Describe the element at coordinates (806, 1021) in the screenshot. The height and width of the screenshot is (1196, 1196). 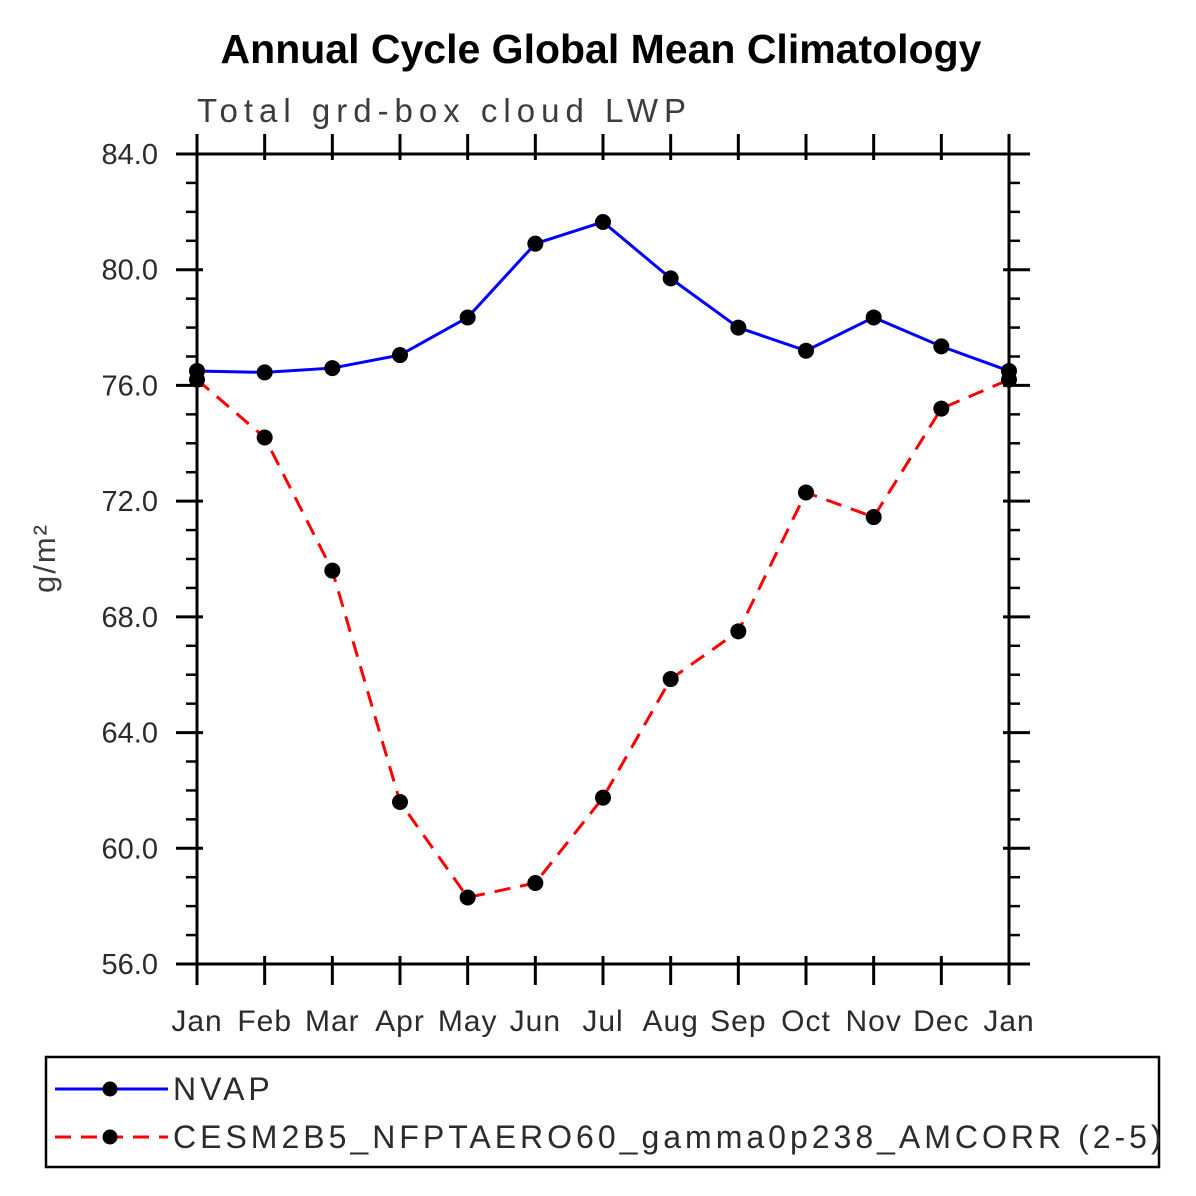
I see `x-tick-label: Oct` at that location.